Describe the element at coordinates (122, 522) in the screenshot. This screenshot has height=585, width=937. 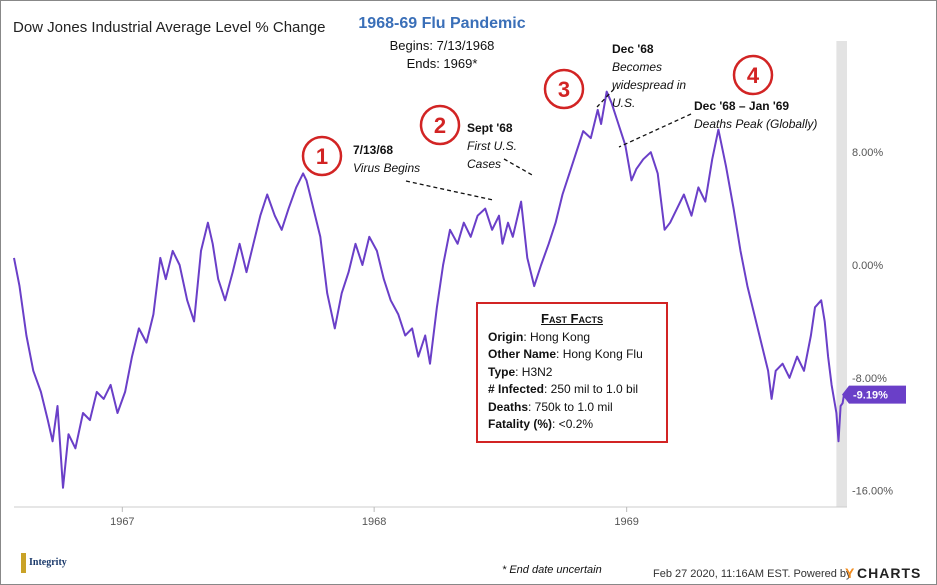
I see `x-tick-label: 1967` at that location.